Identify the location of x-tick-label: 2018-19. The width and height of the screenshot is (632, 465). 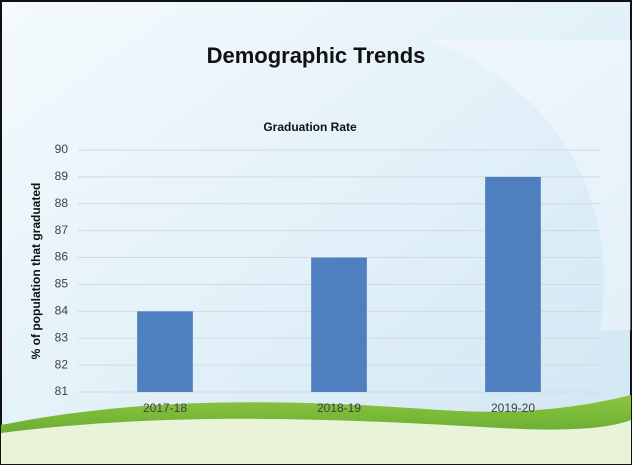
(339, 408).